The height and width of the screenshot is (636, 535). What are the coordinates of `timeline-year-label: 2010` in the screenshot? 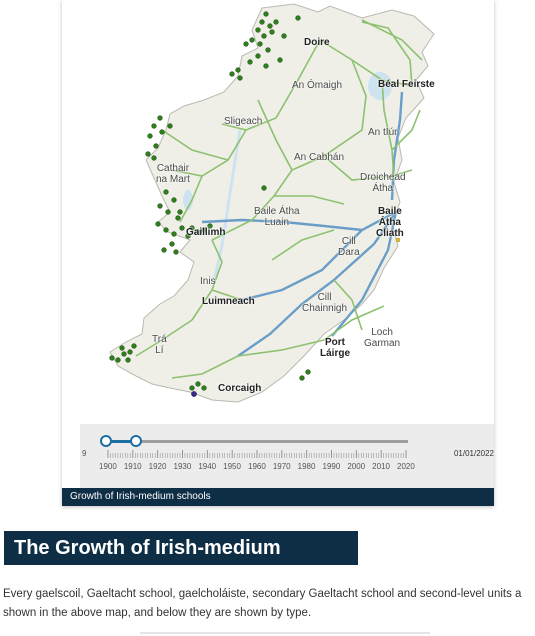 It's located at (381, 466).